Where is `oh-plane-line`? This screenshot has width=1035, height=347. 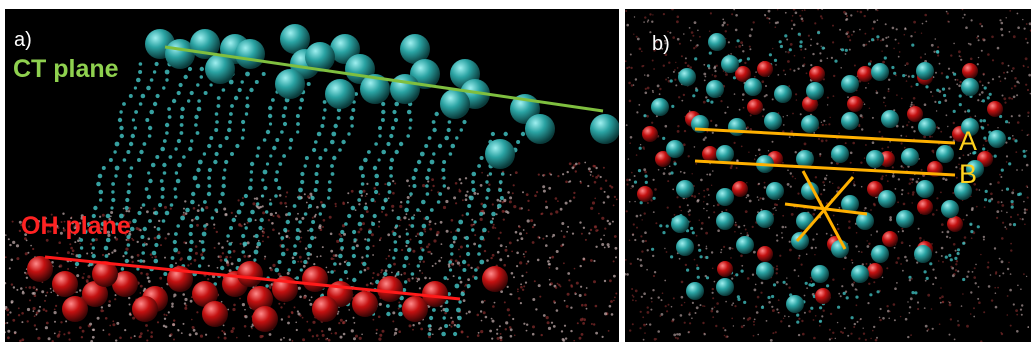 oh-plane-line is located at coordinates (252, 278).